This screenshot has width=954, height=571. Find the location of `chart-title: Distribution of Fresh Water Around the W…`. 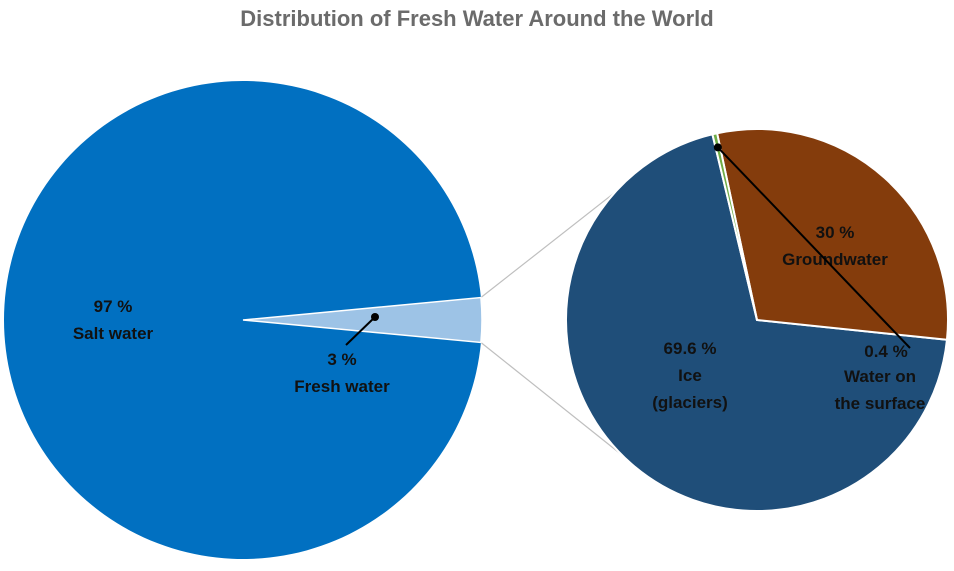

chart-title: Distribution of Fresh Water Around the W… is located at coordinates (477, 18).